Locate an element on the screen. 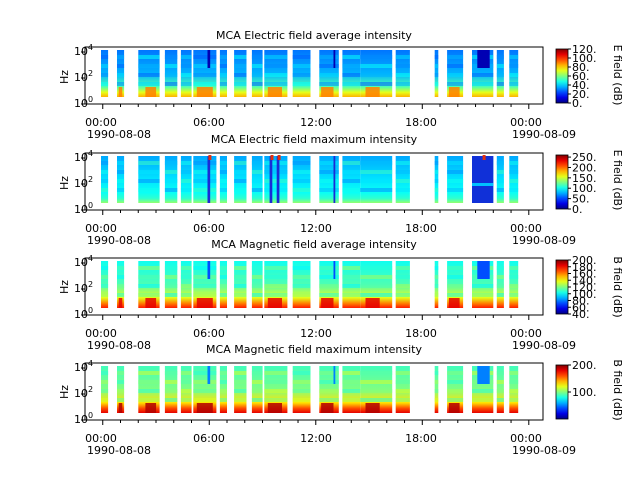 This screenshot has width=640, height=480. colorbar-tick-label: 50. is located at coordinates (581, 199).